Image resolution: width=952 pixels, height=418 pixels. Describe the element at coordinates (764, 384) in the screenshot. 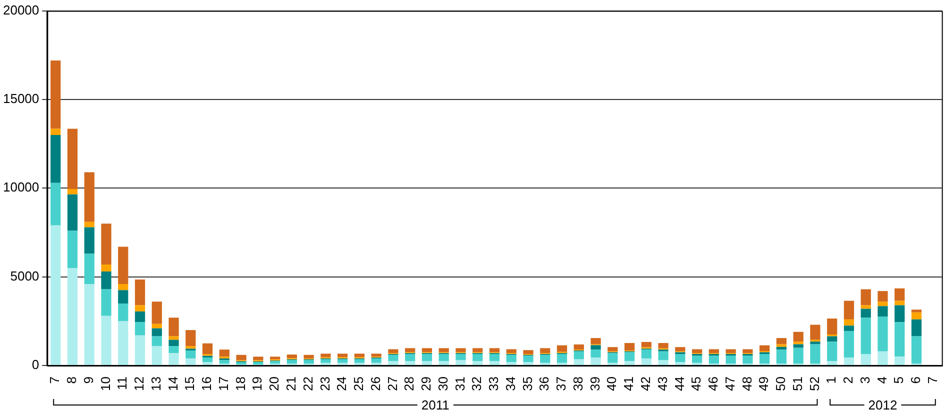

I see `x-tick-label: 49` at that location.